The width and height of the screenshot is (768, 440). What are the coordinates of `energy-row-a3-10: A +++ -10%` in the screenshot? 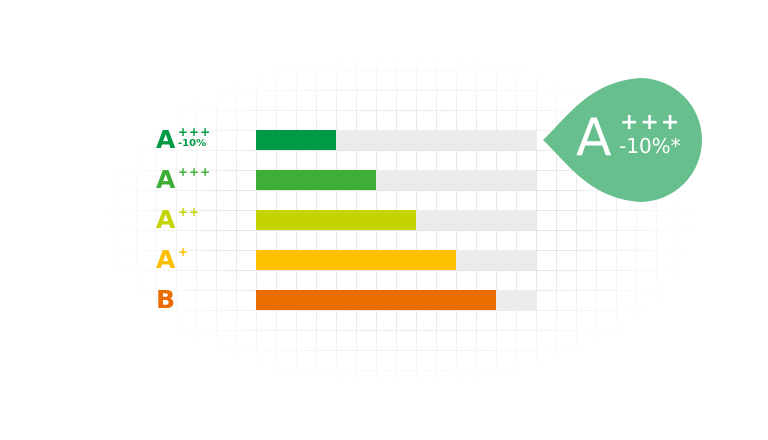 It's located at (346, 140).